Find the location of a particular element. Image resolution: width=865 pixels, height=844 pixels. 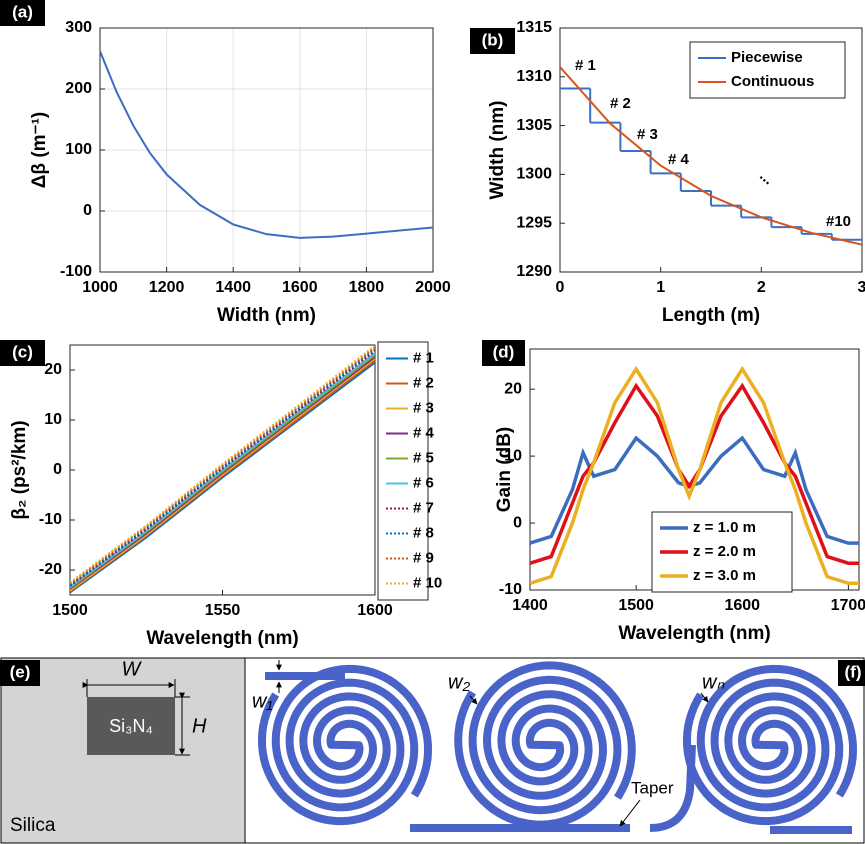

w1-label: w₁ is located at coordinates (262, 701).